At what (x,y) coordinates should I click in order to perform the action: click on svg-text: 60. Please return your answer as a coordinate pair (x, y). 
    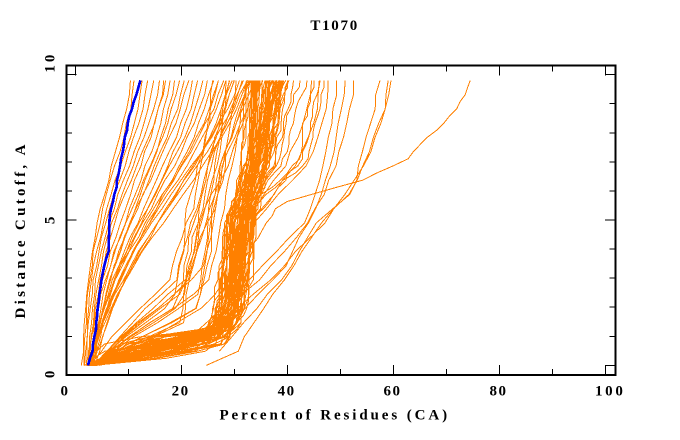
    Looking at the image, I should click on (393, 391).